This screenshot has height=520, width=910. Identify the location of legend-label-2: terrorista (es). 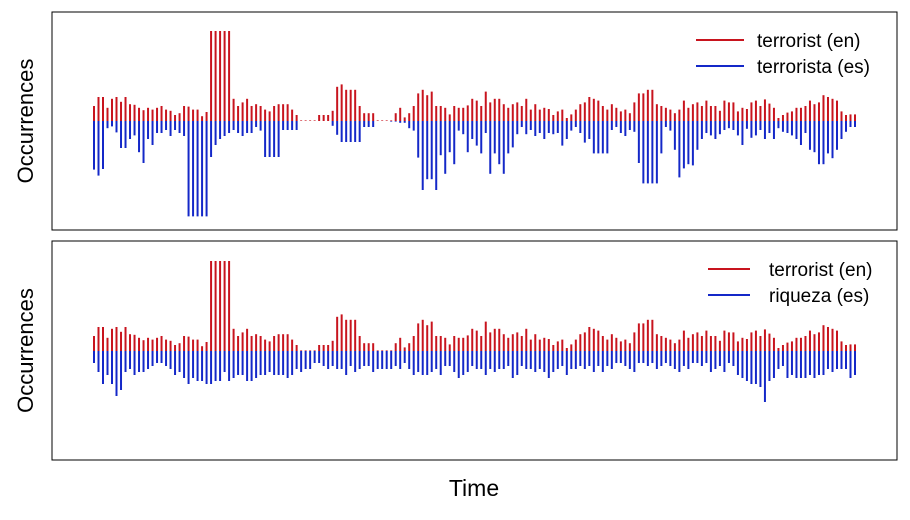
(813, 67).